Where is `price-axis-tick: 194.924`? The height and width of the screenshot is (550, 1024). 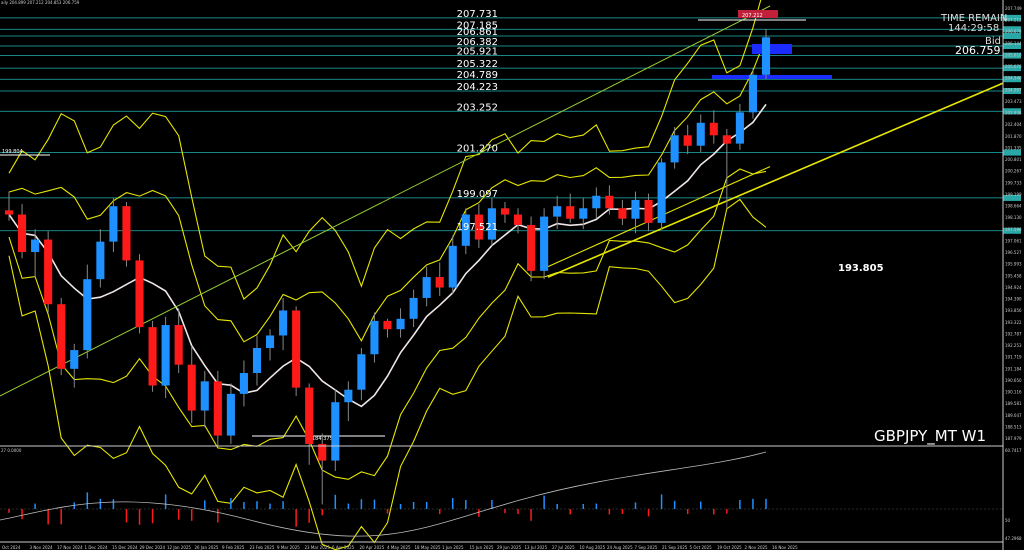
price-axis-tick: 194.924 is located at coordinates (1013, 287).